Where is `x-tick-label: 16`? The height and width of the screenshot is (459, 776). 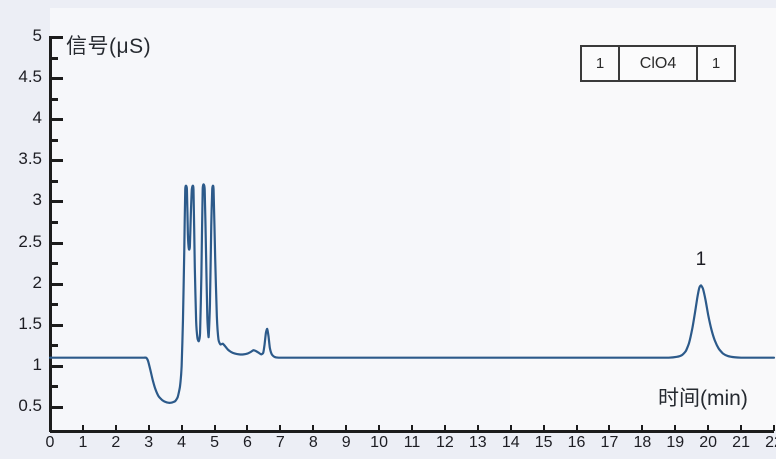 x-tick-label: 16 is located at coordinates (576, 442).